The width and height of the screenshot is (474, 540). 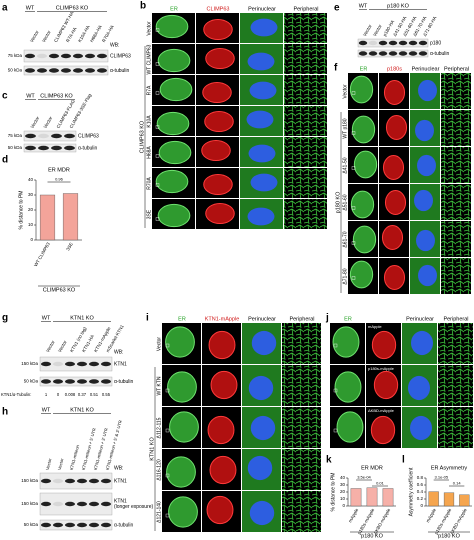 I want to click on ratio-value: 0.51, so click(x=94, y=394).